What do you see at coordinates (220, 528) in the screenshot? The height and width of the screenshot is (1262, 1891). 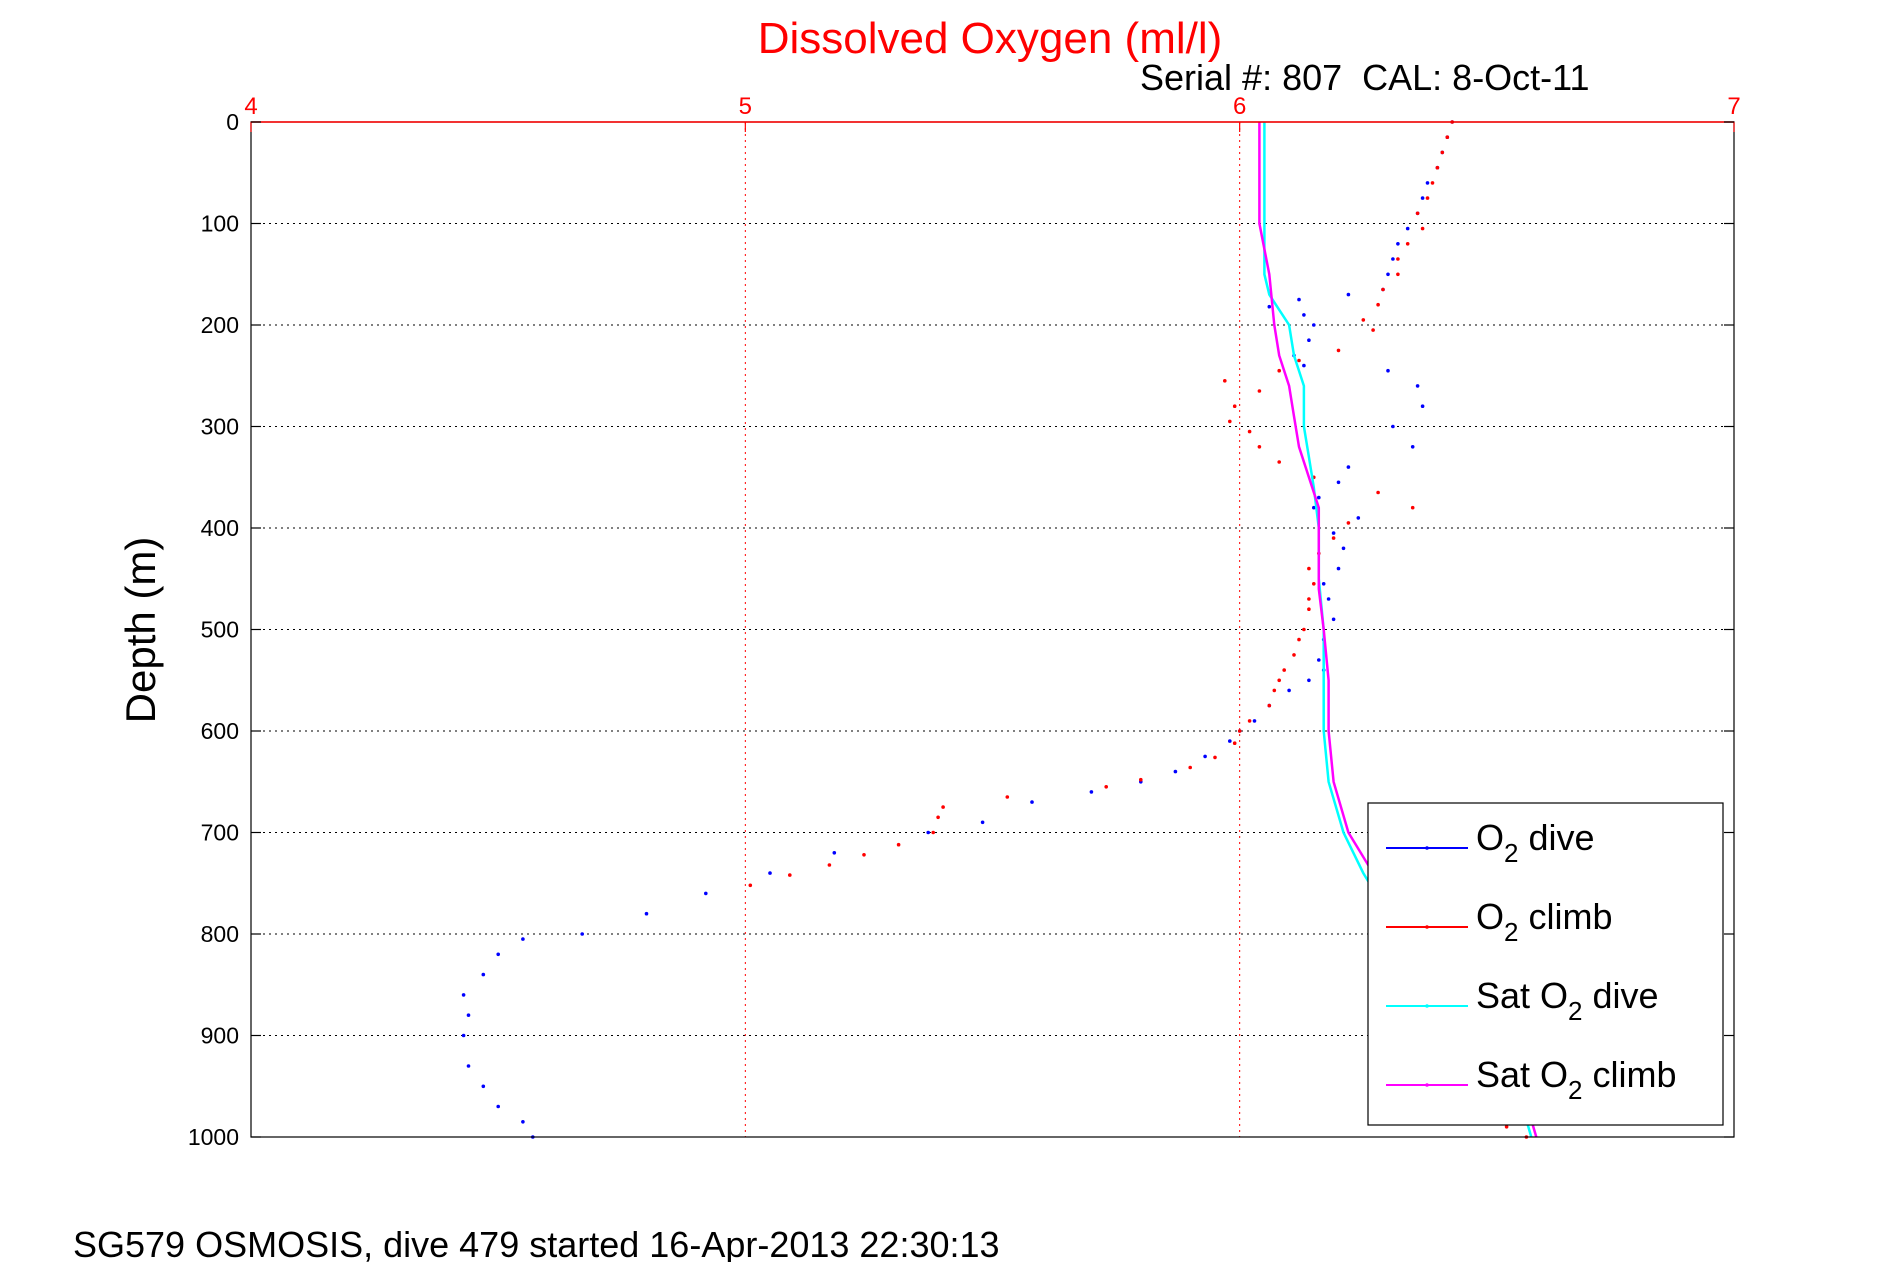 I see `y-tick-label: 400` at bounding box center [220, 528].